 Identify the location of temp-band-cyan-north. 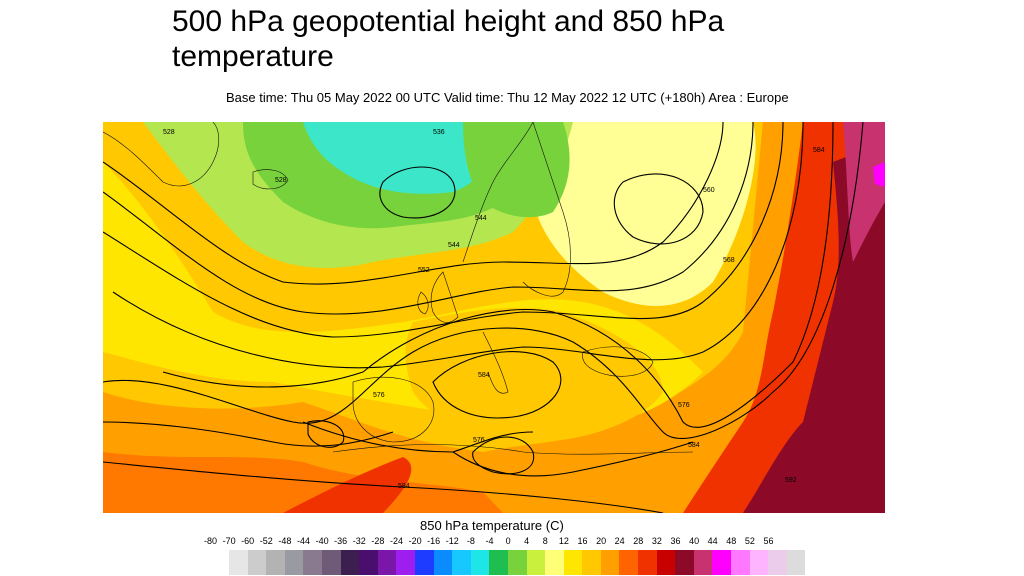
(403, 158).